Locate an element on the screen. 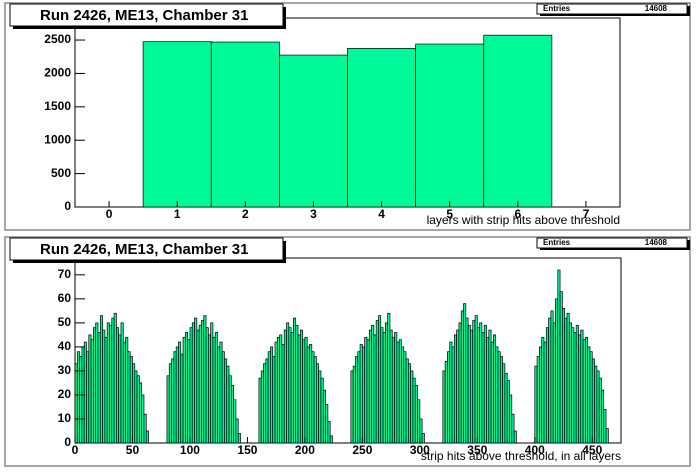 The image size is (696, 472). y-tick-label: 50 is located at coordinates (65, 322).